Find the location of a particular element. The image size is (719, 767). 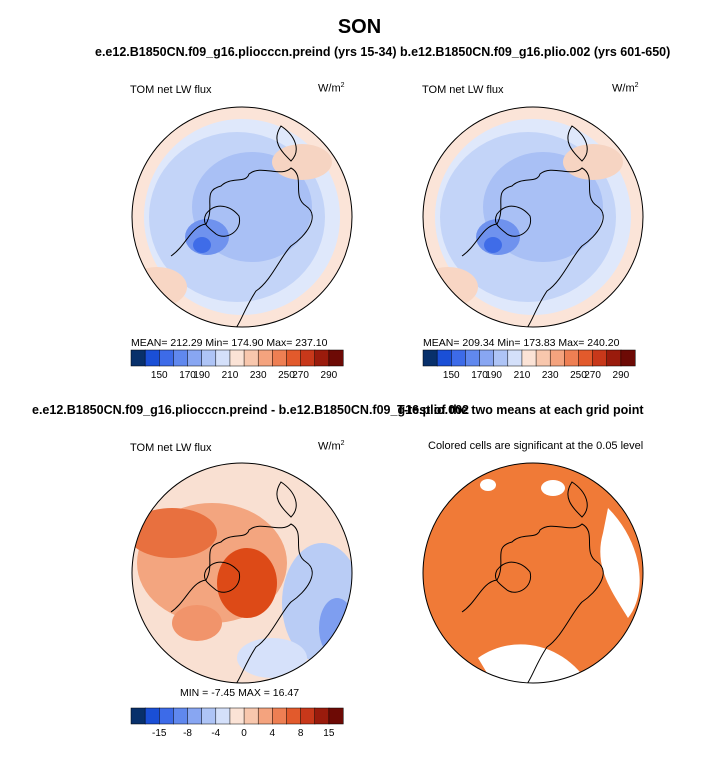

colorbar-tick-label: 0 is located at coordinates (244, 733).